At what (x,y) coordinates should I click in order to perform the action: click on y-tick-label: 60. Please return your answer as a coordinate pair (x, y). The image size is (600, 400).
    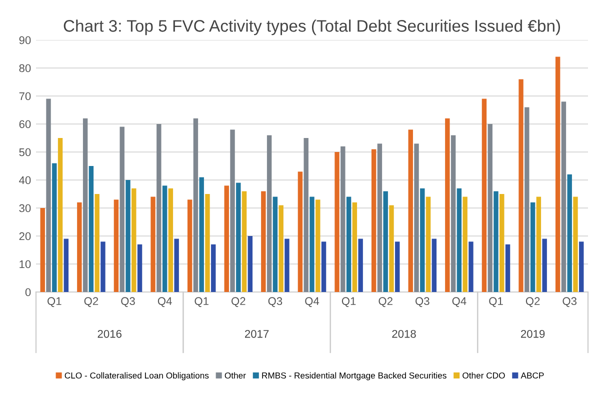
    Looking at the image, I should click on (25, 124).